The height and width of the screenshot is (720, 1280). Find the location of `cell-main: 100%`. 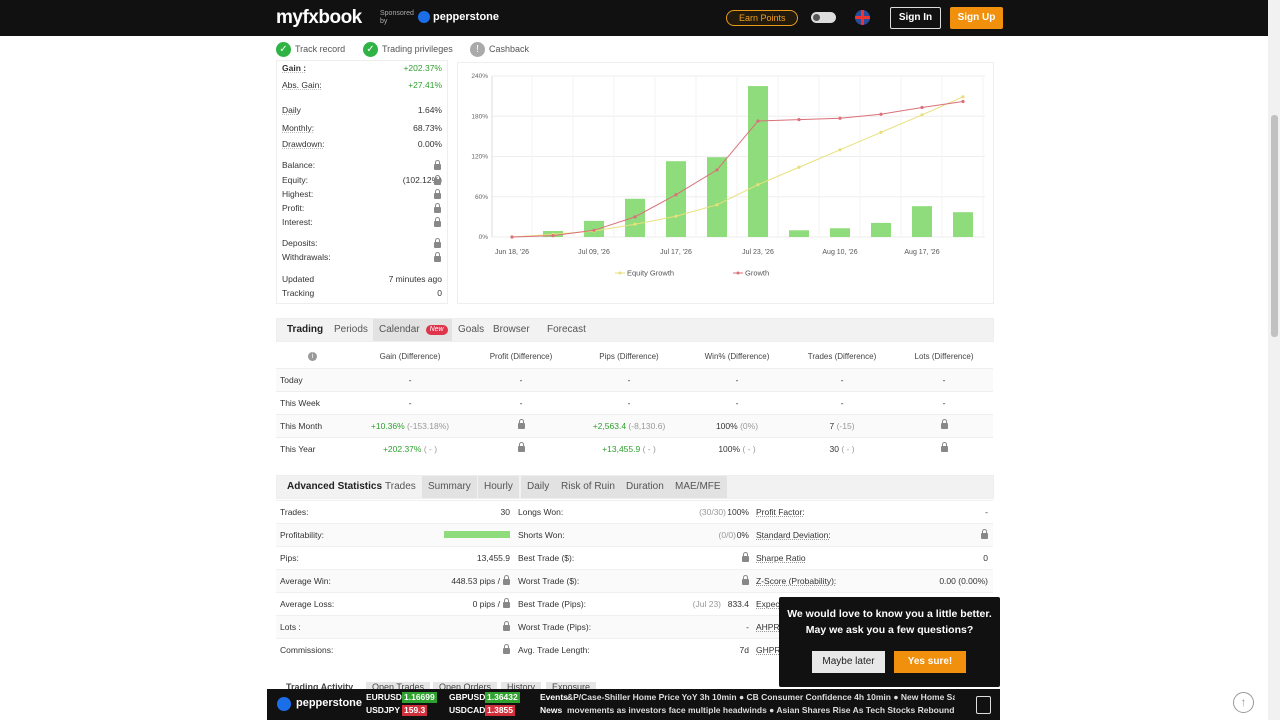

cell-main: 100% is located at coordinates (729, 449).